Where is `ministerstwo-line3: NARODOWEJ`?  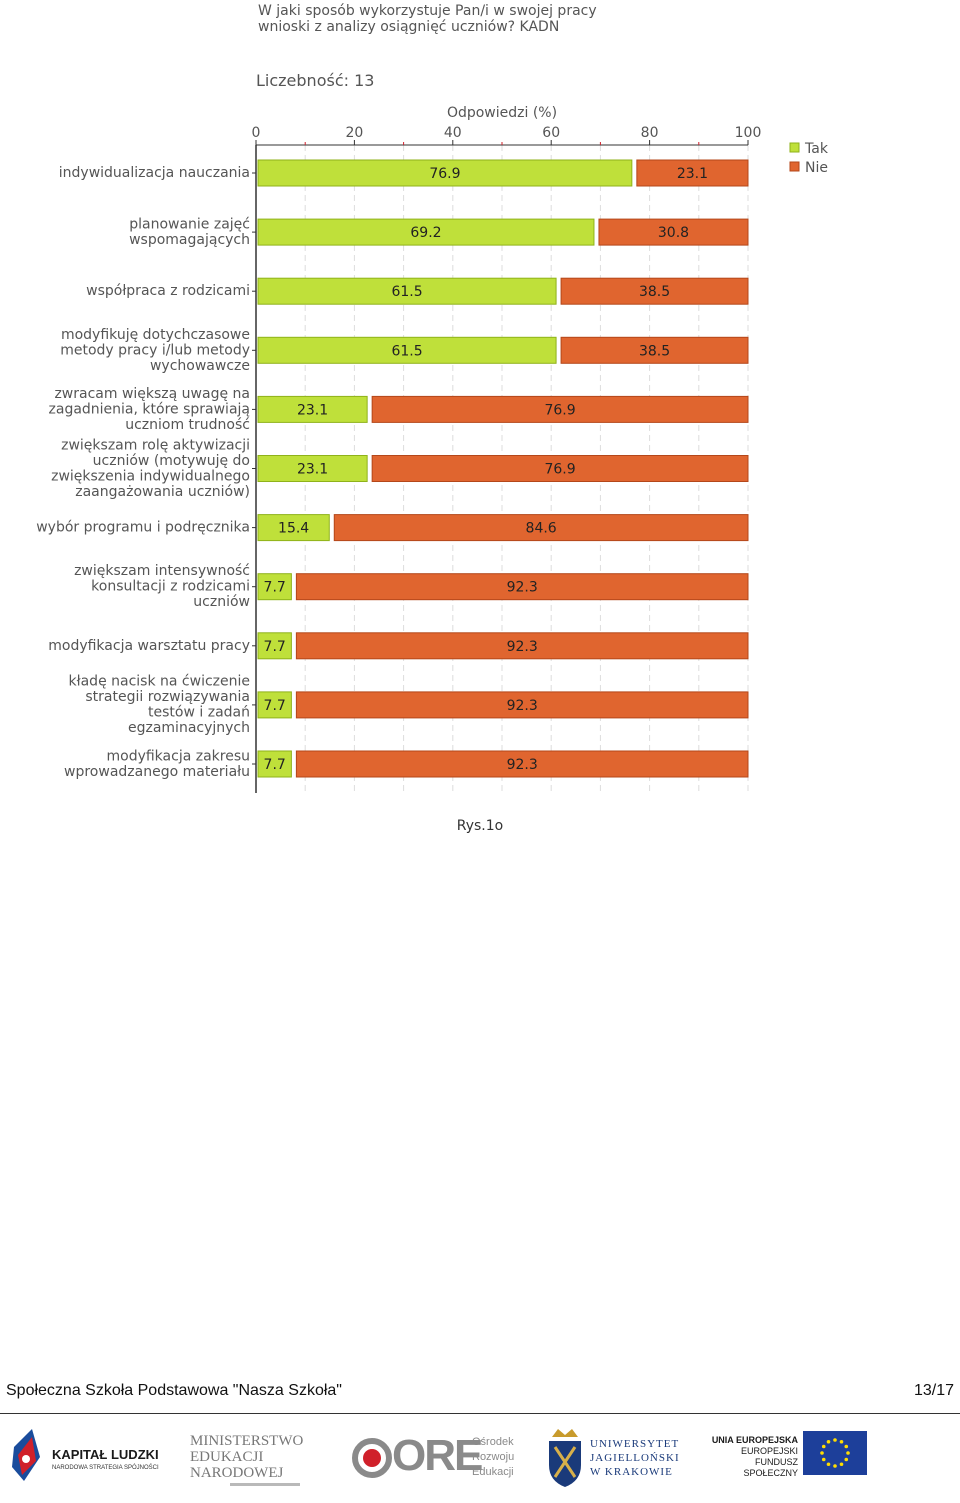 ministerstwo-line3: NARODOWEJ is located at coordinates (237, 1473).